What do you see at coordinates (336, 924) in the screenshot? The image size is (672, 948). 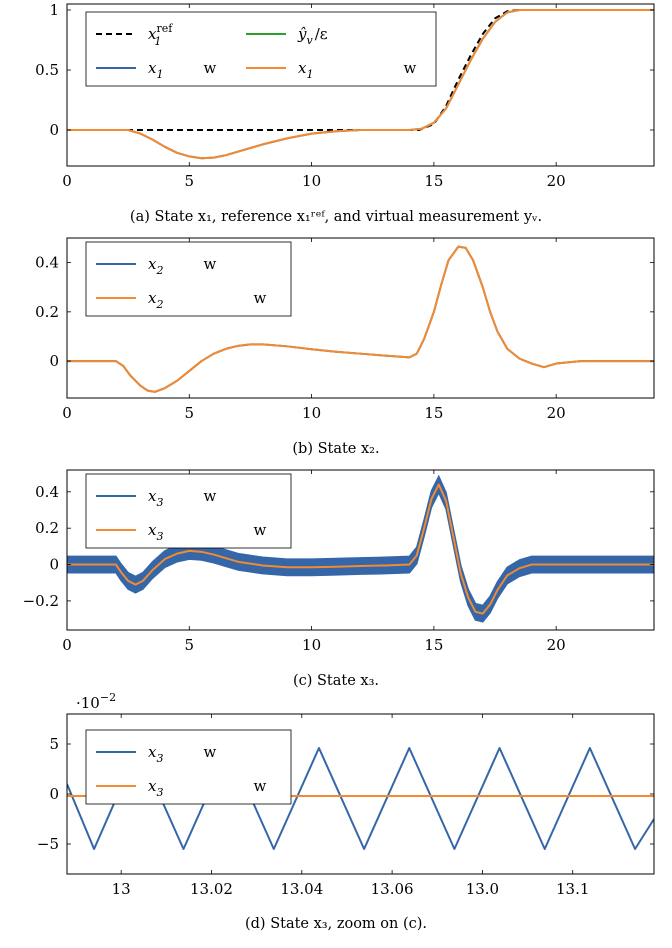 I see `caption: (d) State x₃, zoom on (c).` at bounding box center [336, 924].